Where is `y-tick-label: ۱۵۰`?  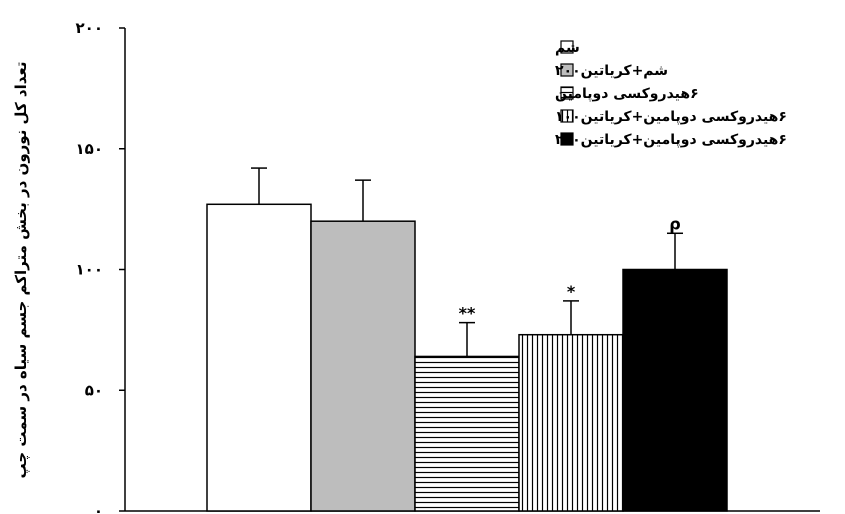 y-tick-label: ۱۵۰ is located at coordinates (89, 149).